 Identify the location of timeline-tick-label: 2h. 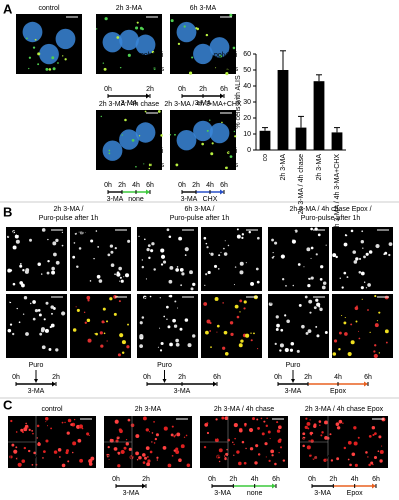
(196, 185).